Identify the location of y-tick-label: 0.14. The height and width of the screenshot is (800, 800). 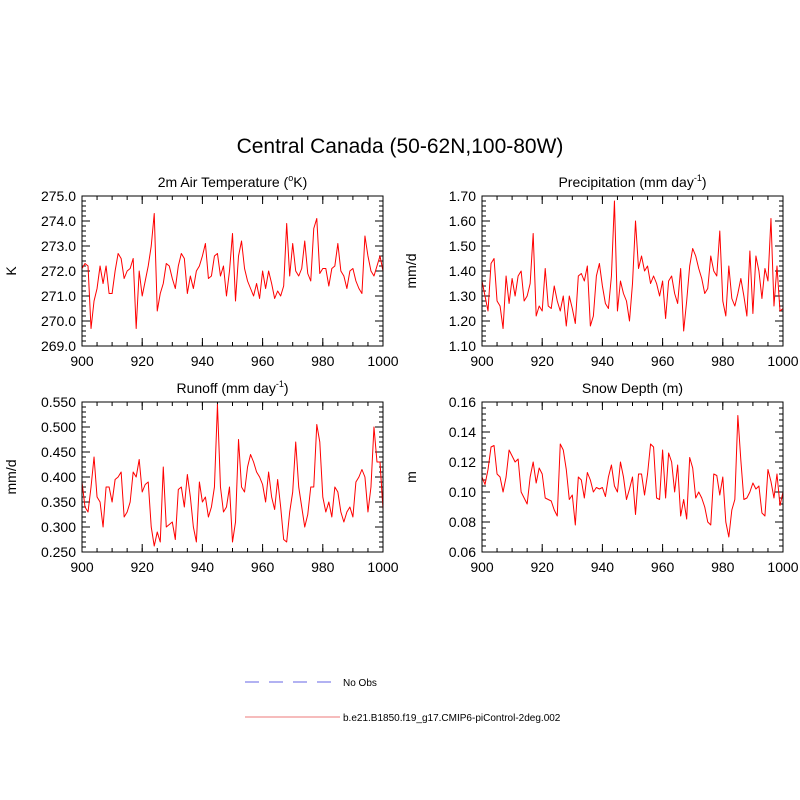
(462, 432).